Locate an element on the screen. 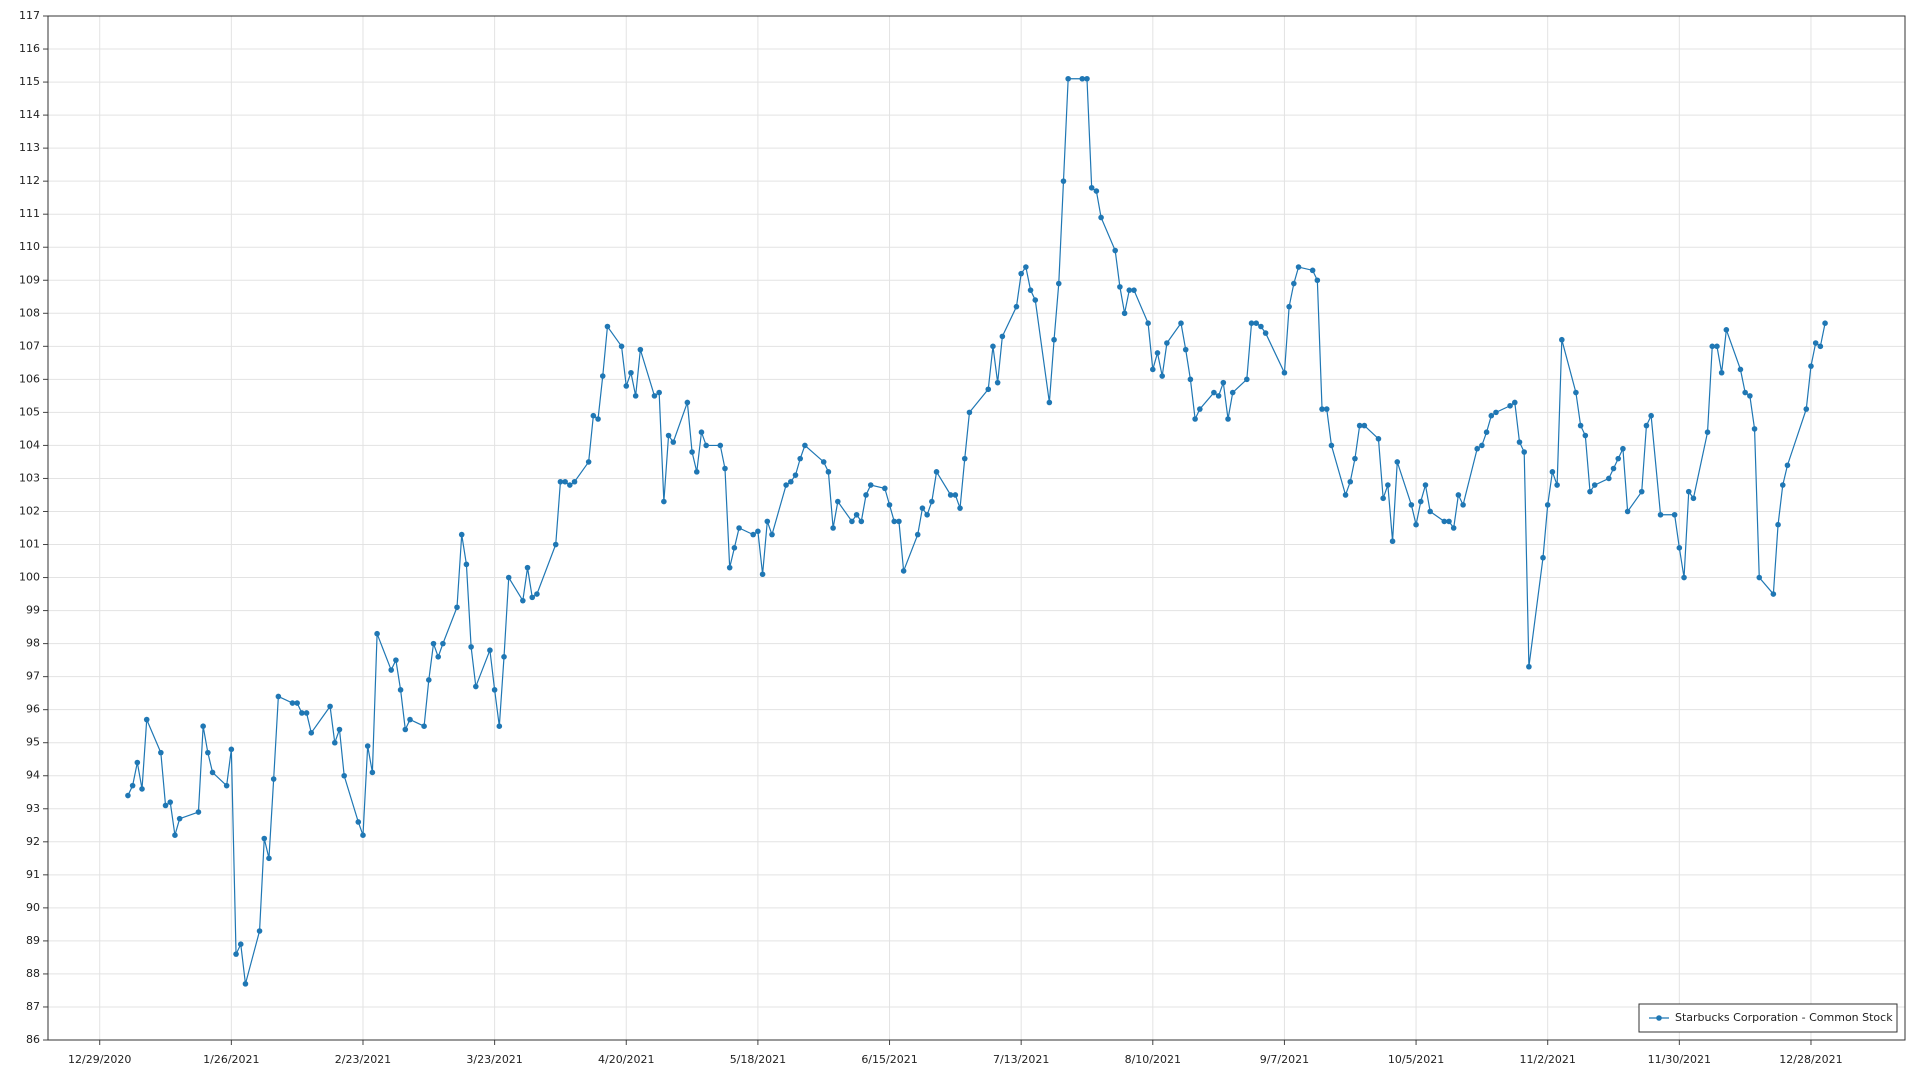 This screenshot has height=1084, width=1920. x-tick-label: 8/10/2021 is located at coordinates (1153, 1059).